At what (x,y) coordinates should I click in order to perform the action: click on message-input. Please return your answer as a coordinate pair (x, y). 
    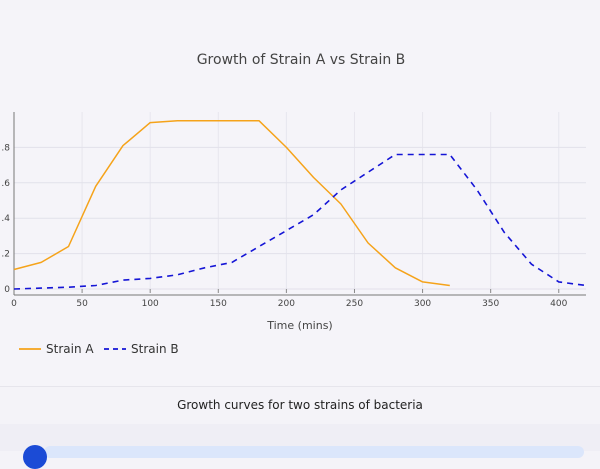
    Looking at the image, I should click on (314, 452).